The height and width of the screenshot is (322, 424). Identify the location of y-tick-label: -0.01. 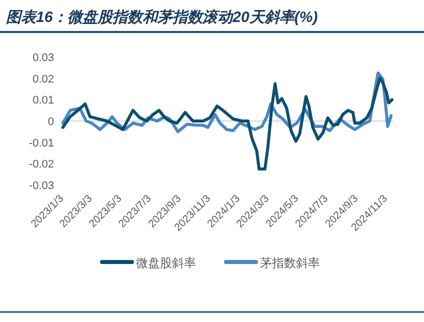
(41, 143).